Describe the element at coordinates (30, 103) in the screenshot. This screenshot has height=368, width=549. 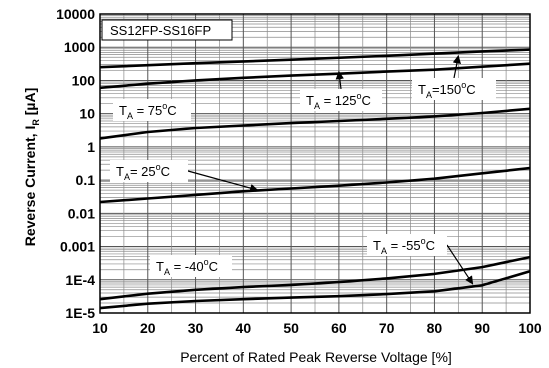
I see `y-axis-title-unit: [µA]` at that location.